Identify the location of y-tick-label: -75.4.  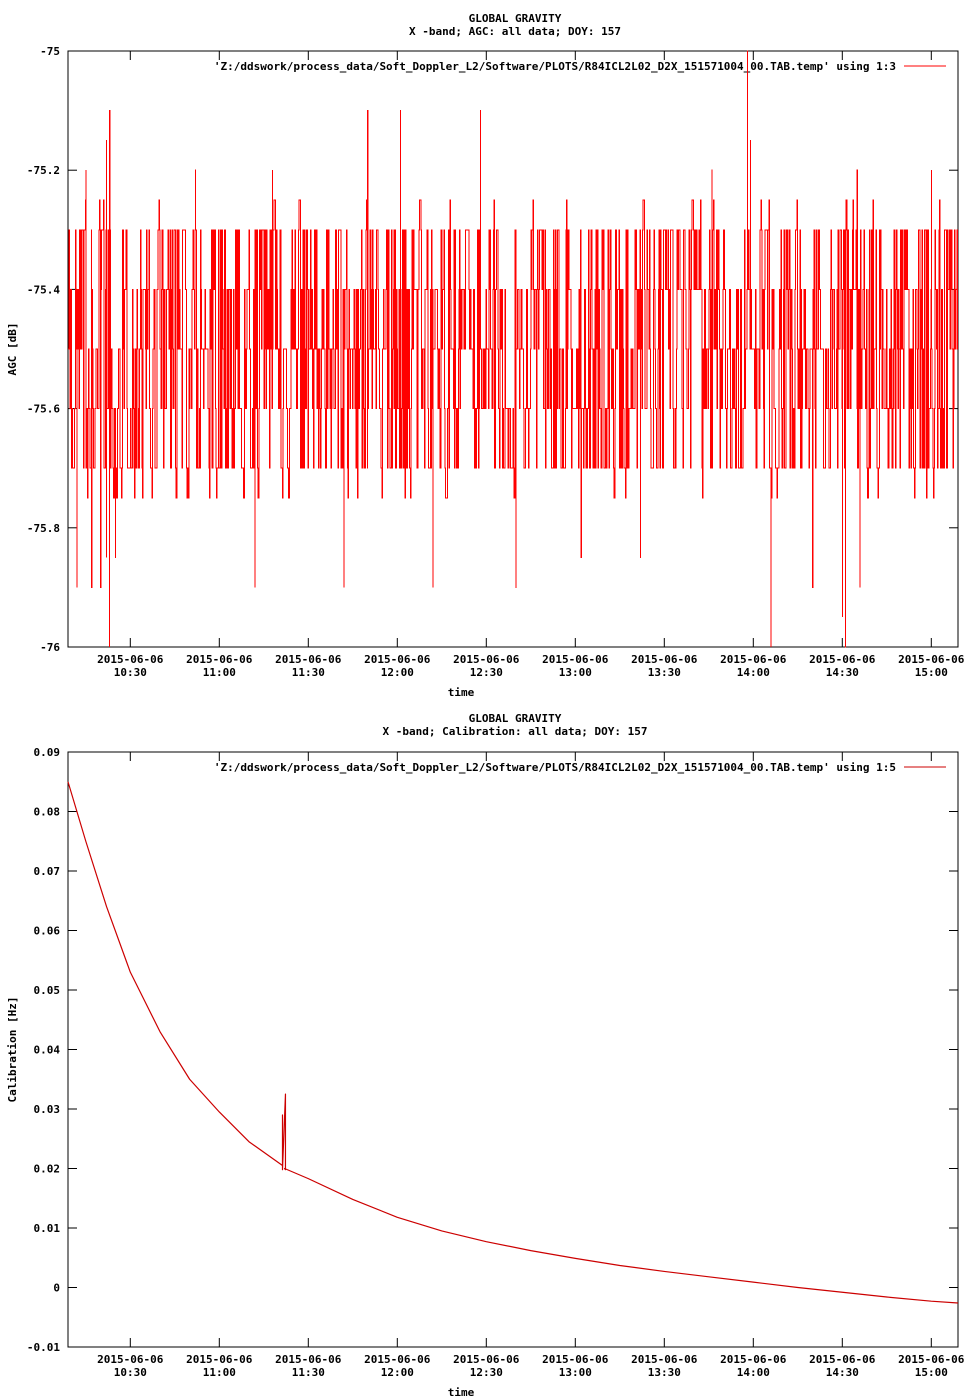
(43, 289).